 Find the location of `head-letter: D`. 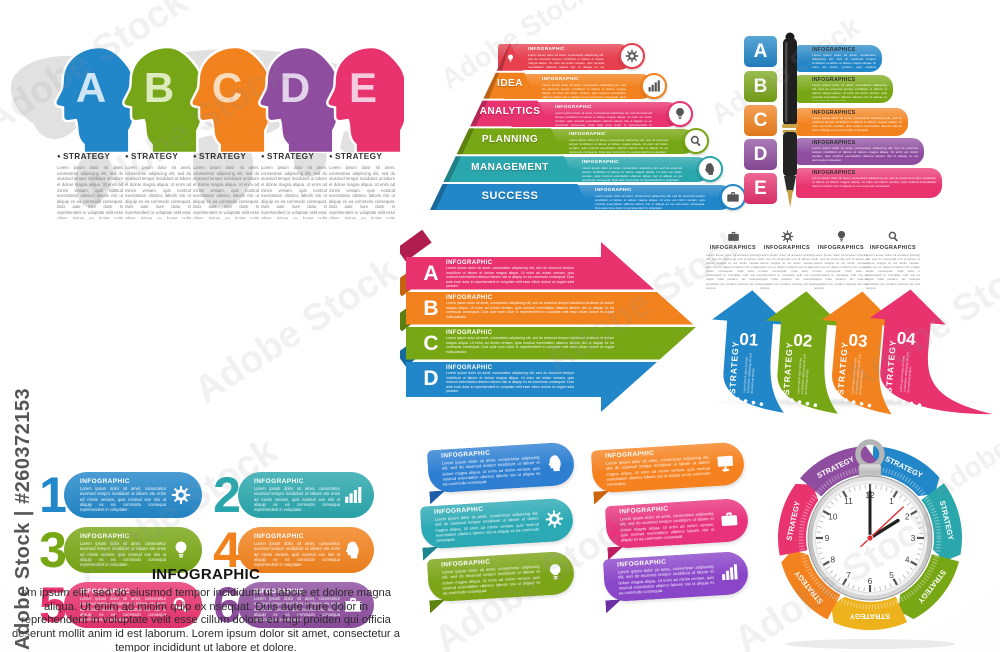

head-letter: D is located at coordinates (295, 87).